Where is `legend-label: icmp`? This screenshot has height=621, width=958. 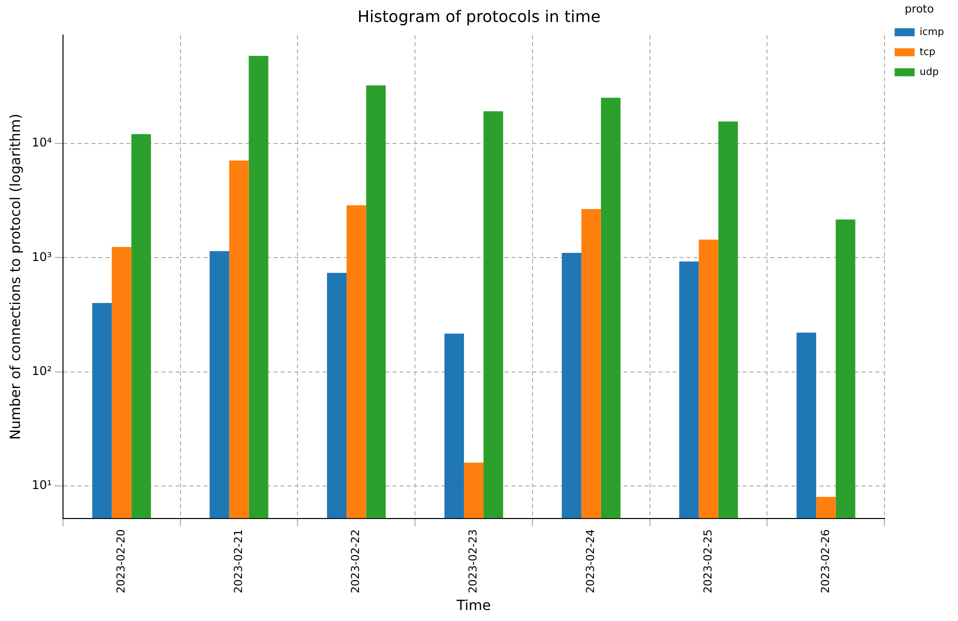 legend-label: icmp is located at coordinates (932, 32).